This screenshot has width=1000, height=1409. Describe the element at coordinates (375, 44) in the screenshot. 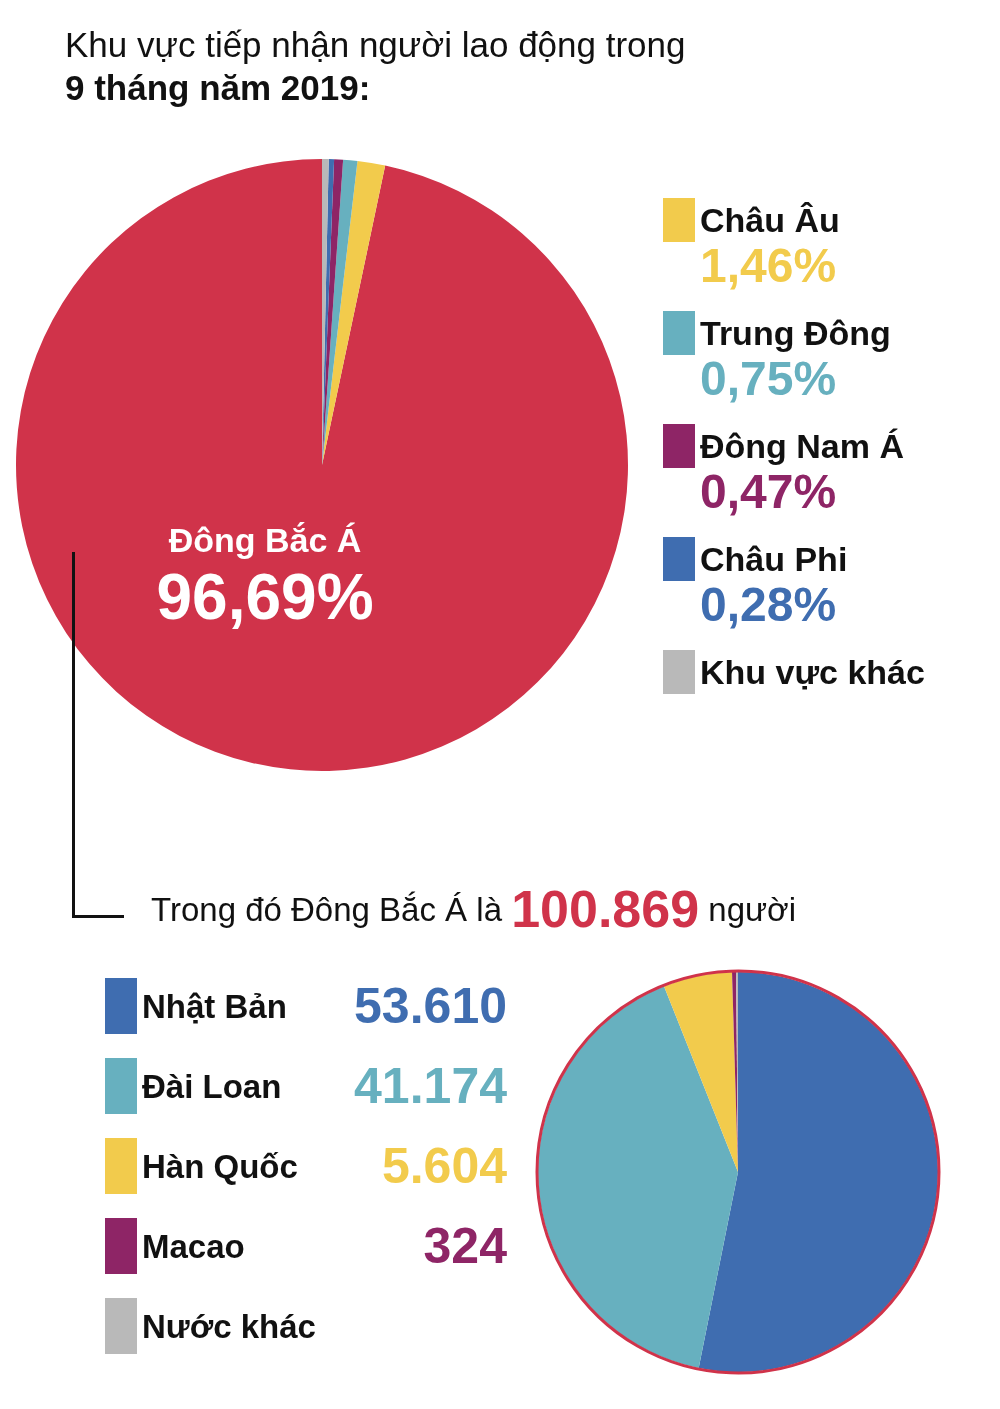

I see `chart-title: Khu vực tiếp nhận người lao động trong` at that location.